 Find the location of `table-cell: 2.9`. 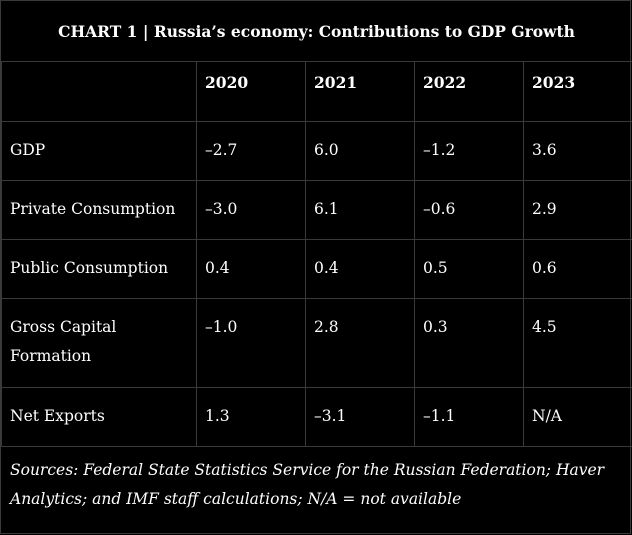

table-cell: 2.9 is located at coordinates (577, 210).